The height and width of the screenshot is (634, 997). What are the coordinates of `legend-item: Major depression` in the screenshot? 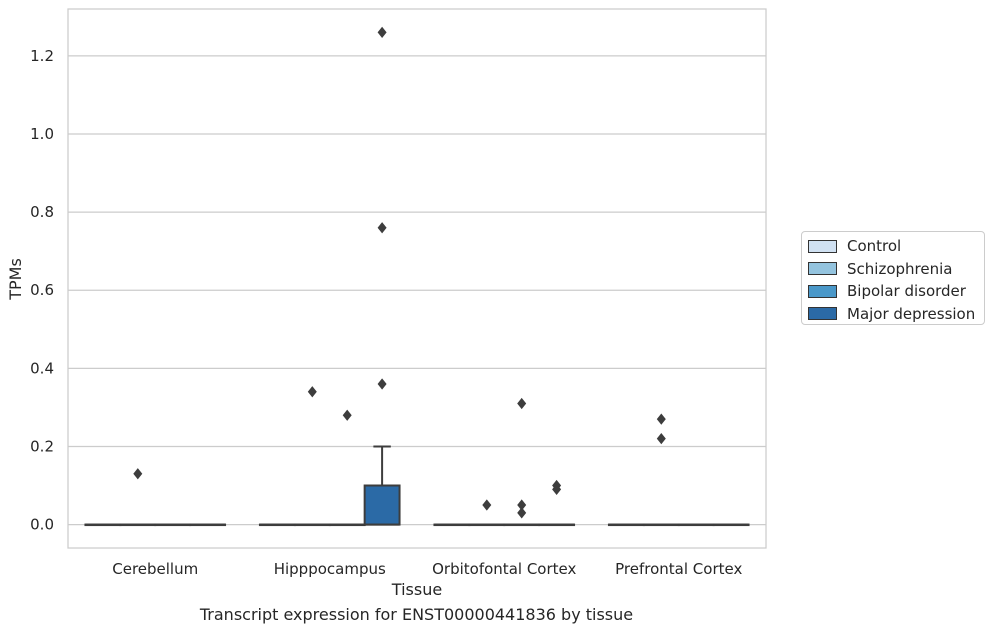 It's located at (891, 314).